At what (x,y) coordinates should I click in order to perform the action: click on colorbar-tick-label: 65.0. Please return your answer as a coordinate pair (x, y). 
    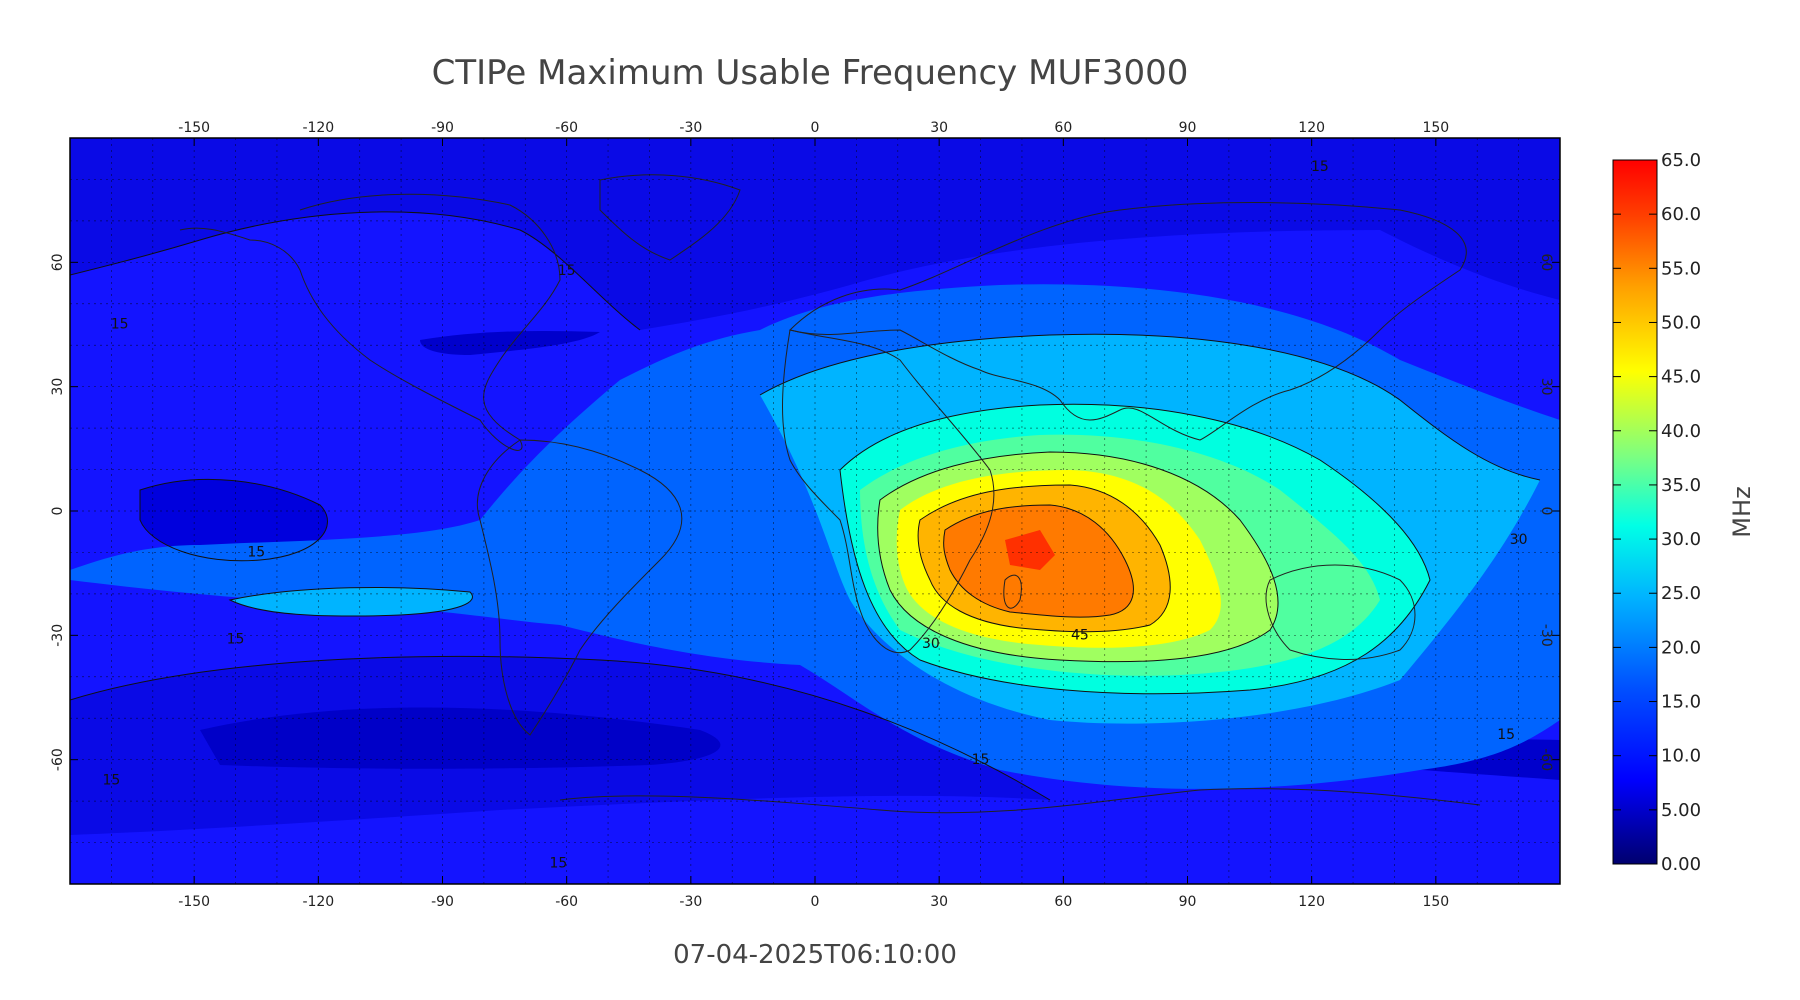
    Looking at the image, I should click on (1681, 160).